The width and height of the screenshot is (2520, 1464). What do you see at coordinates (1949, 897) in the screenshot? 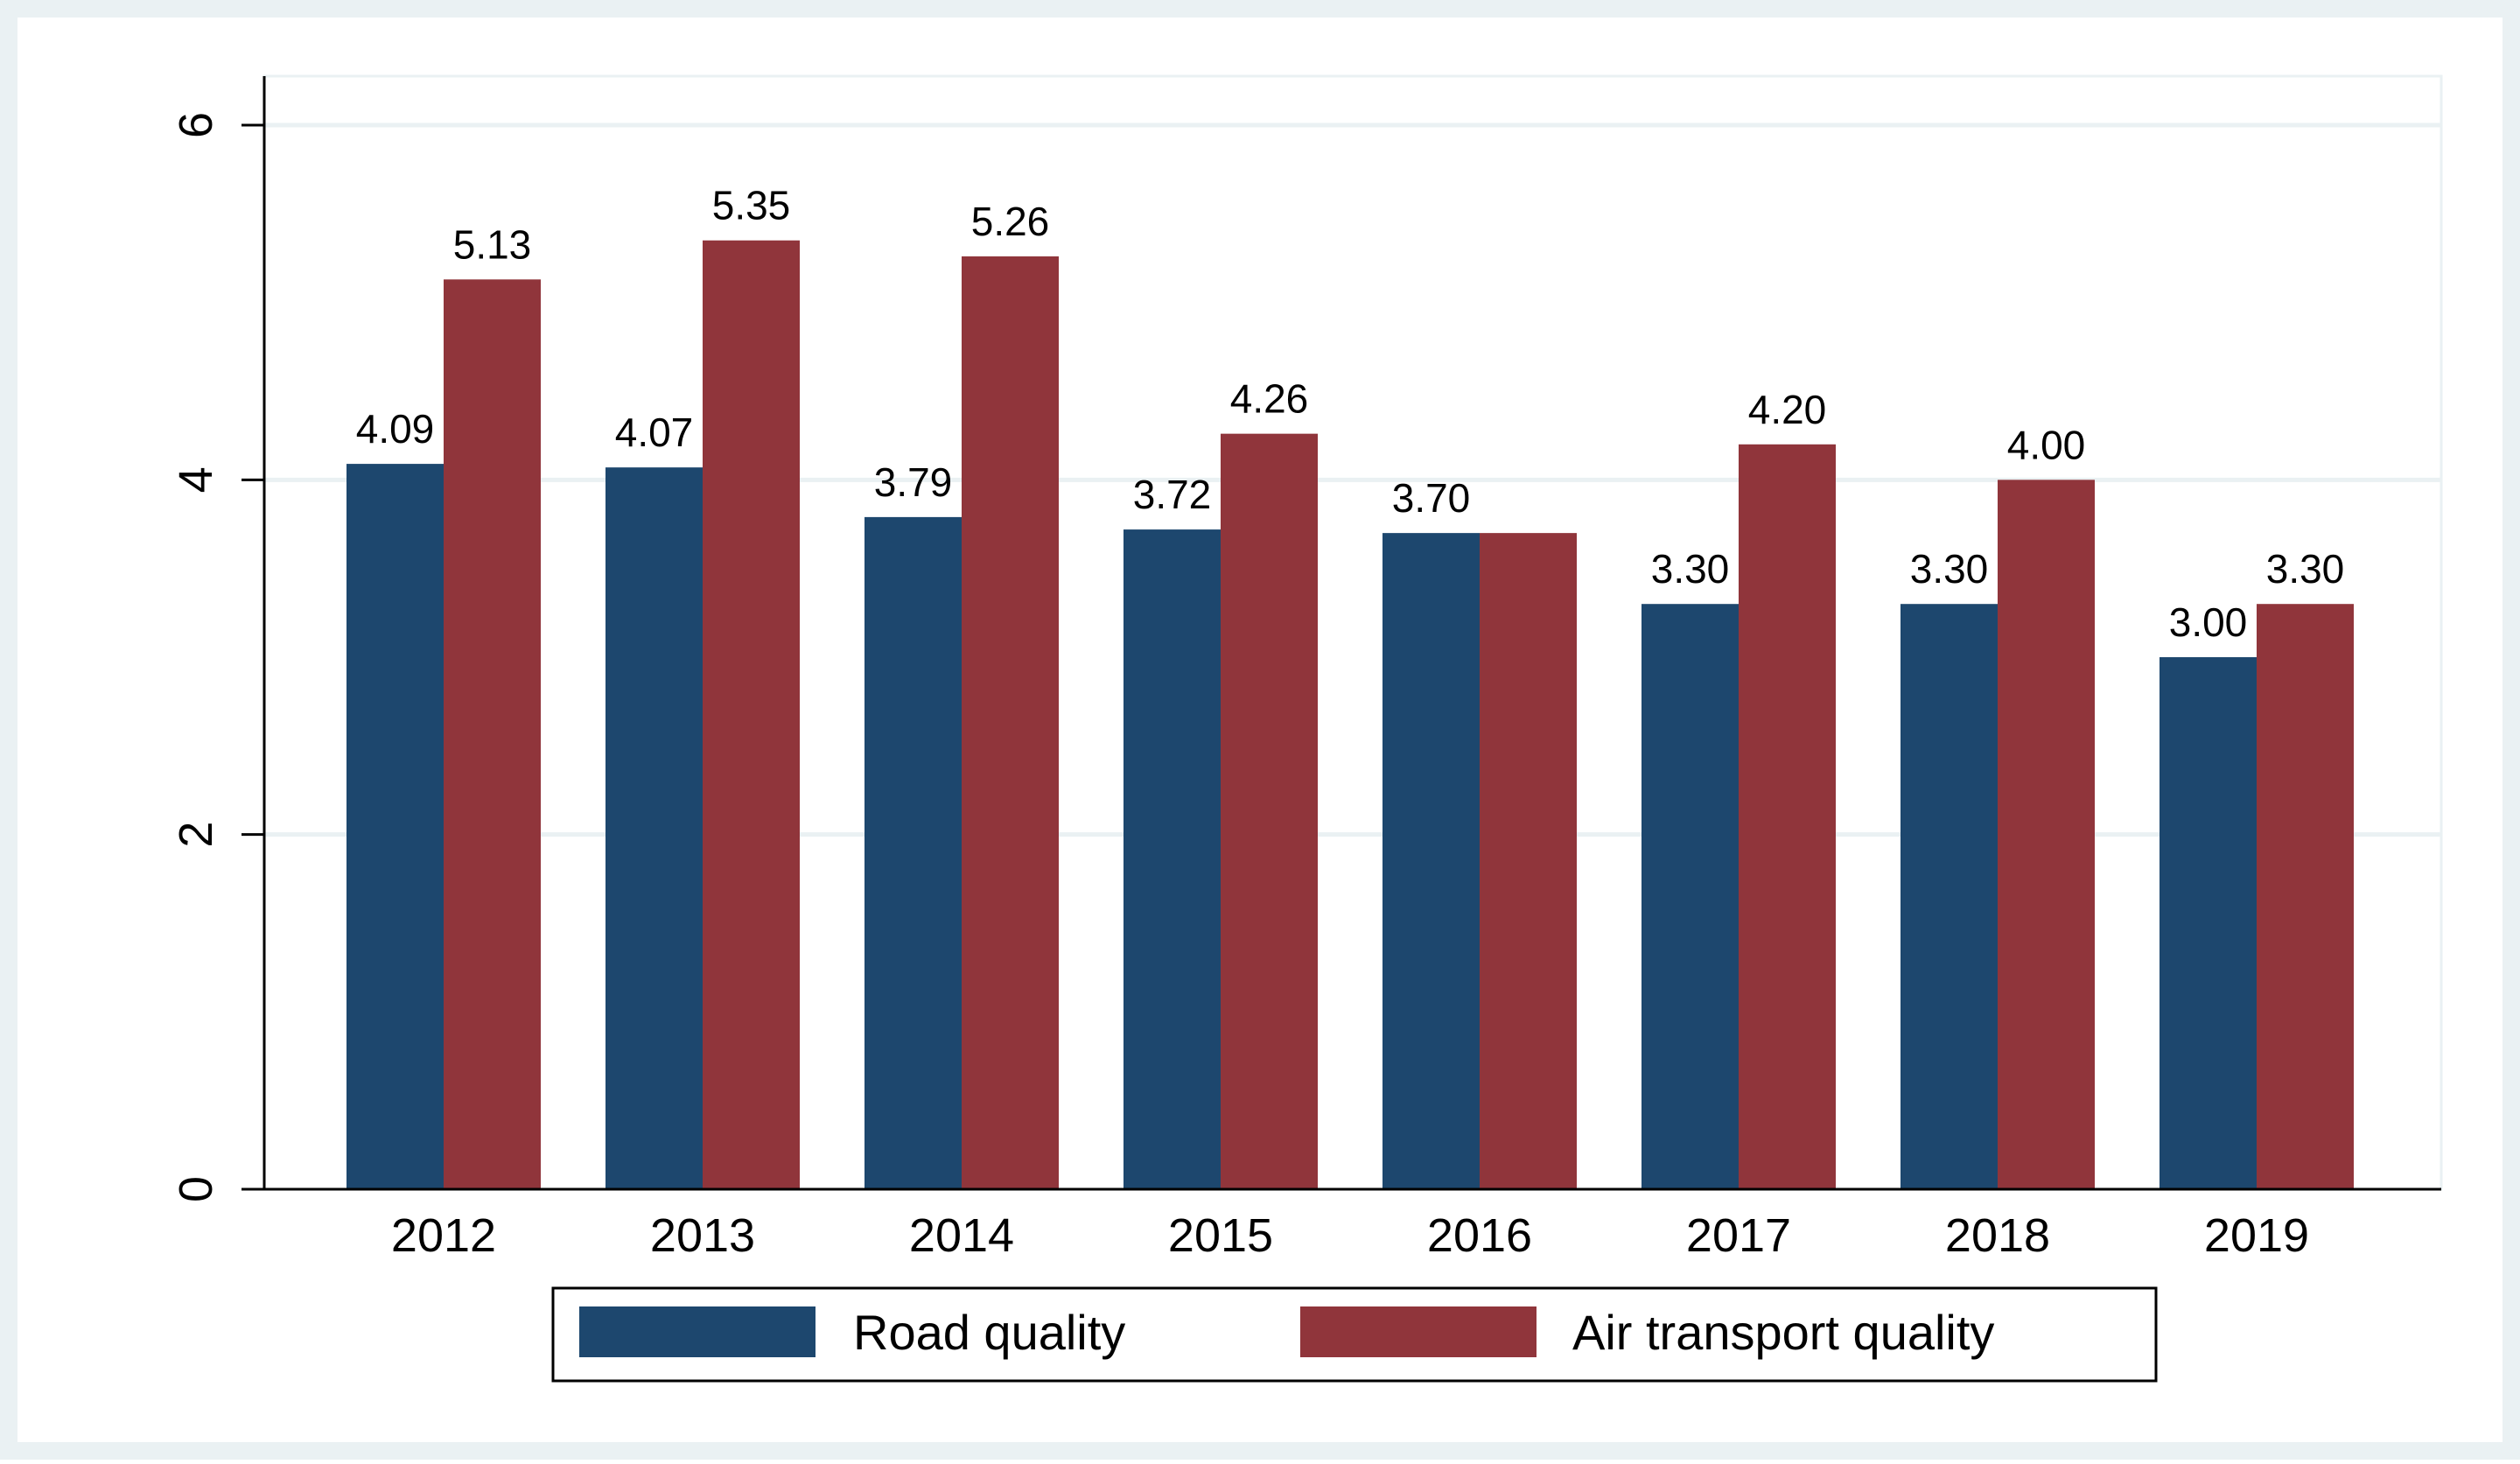
I see `bar-road-2018` at bounding box center [1949, 897].